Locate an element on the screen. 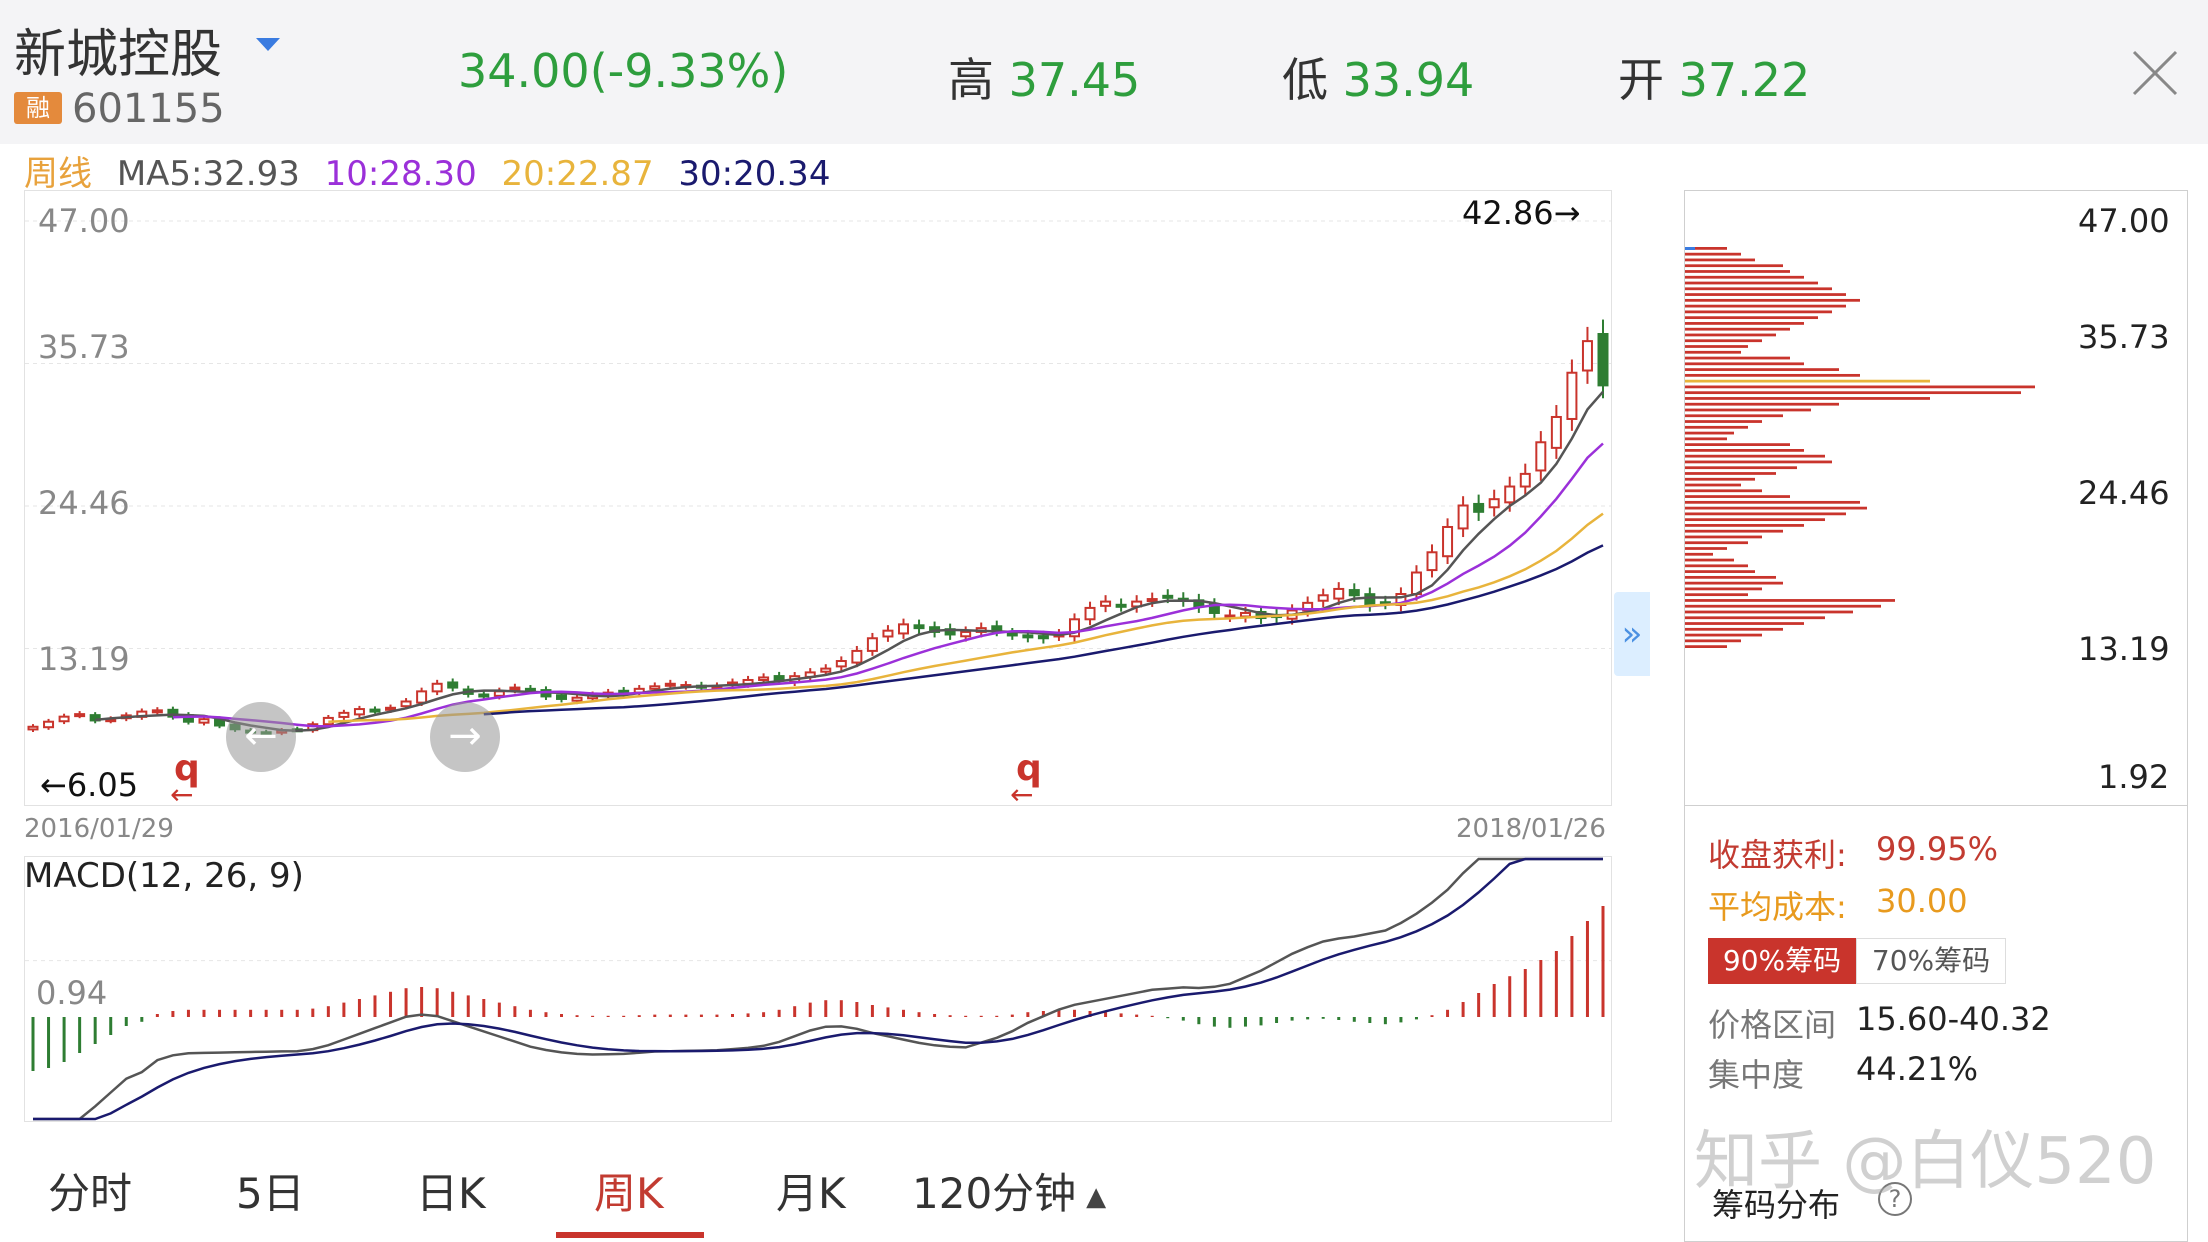 This screenshot has height=1242, width=2208. max-price-marker: 42.86→ is located at coordinates (1521, 213).